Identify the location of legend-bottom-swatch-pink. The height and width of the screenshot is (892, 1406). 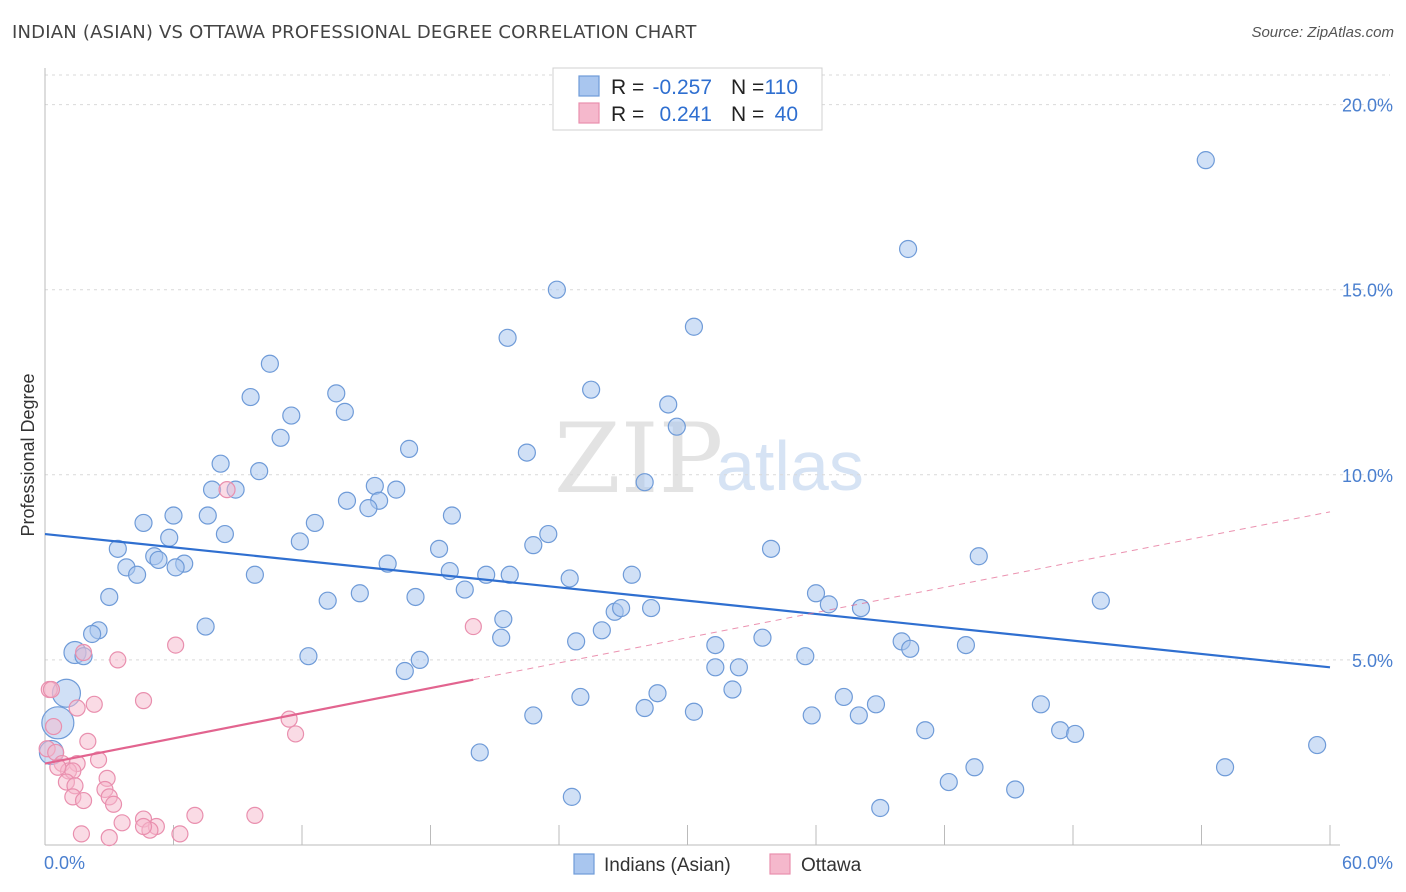
(780, 864).